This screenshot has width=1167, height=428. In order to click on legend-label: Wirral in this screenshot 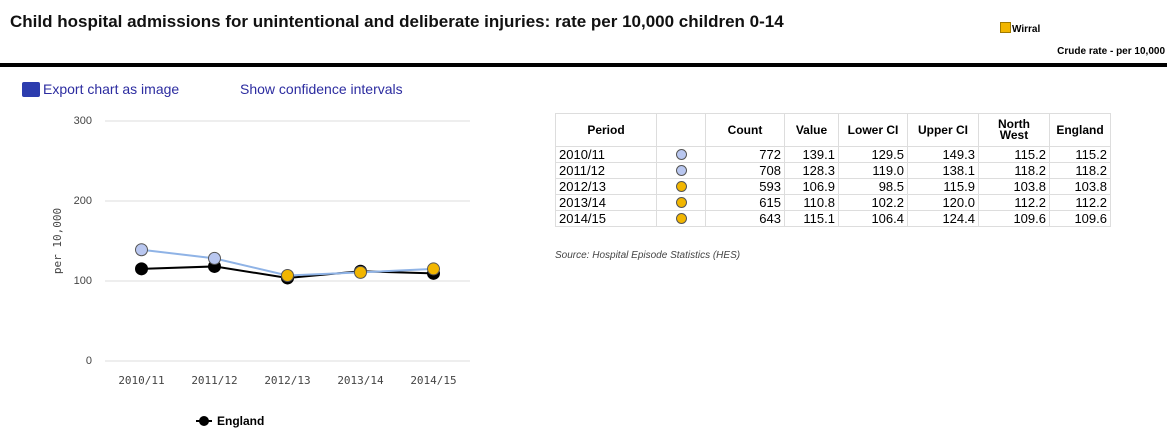, I will do `click(1026, 29)`.